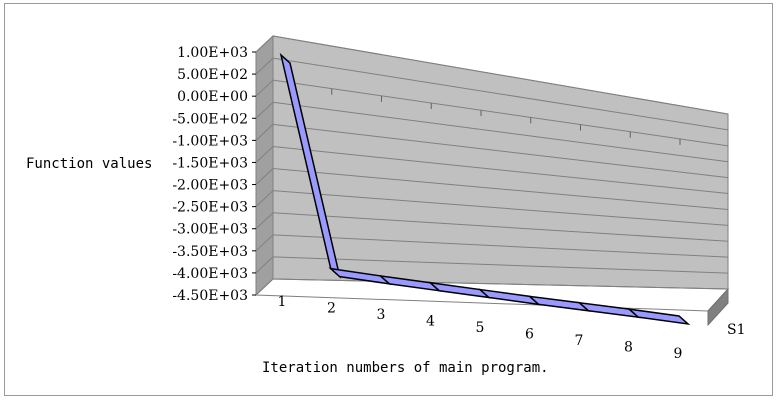 This screenshot has width=778, height=401. Describe the element at coordinates (658, 317) in the screenshot. I see `ribbon-segment` at that location.